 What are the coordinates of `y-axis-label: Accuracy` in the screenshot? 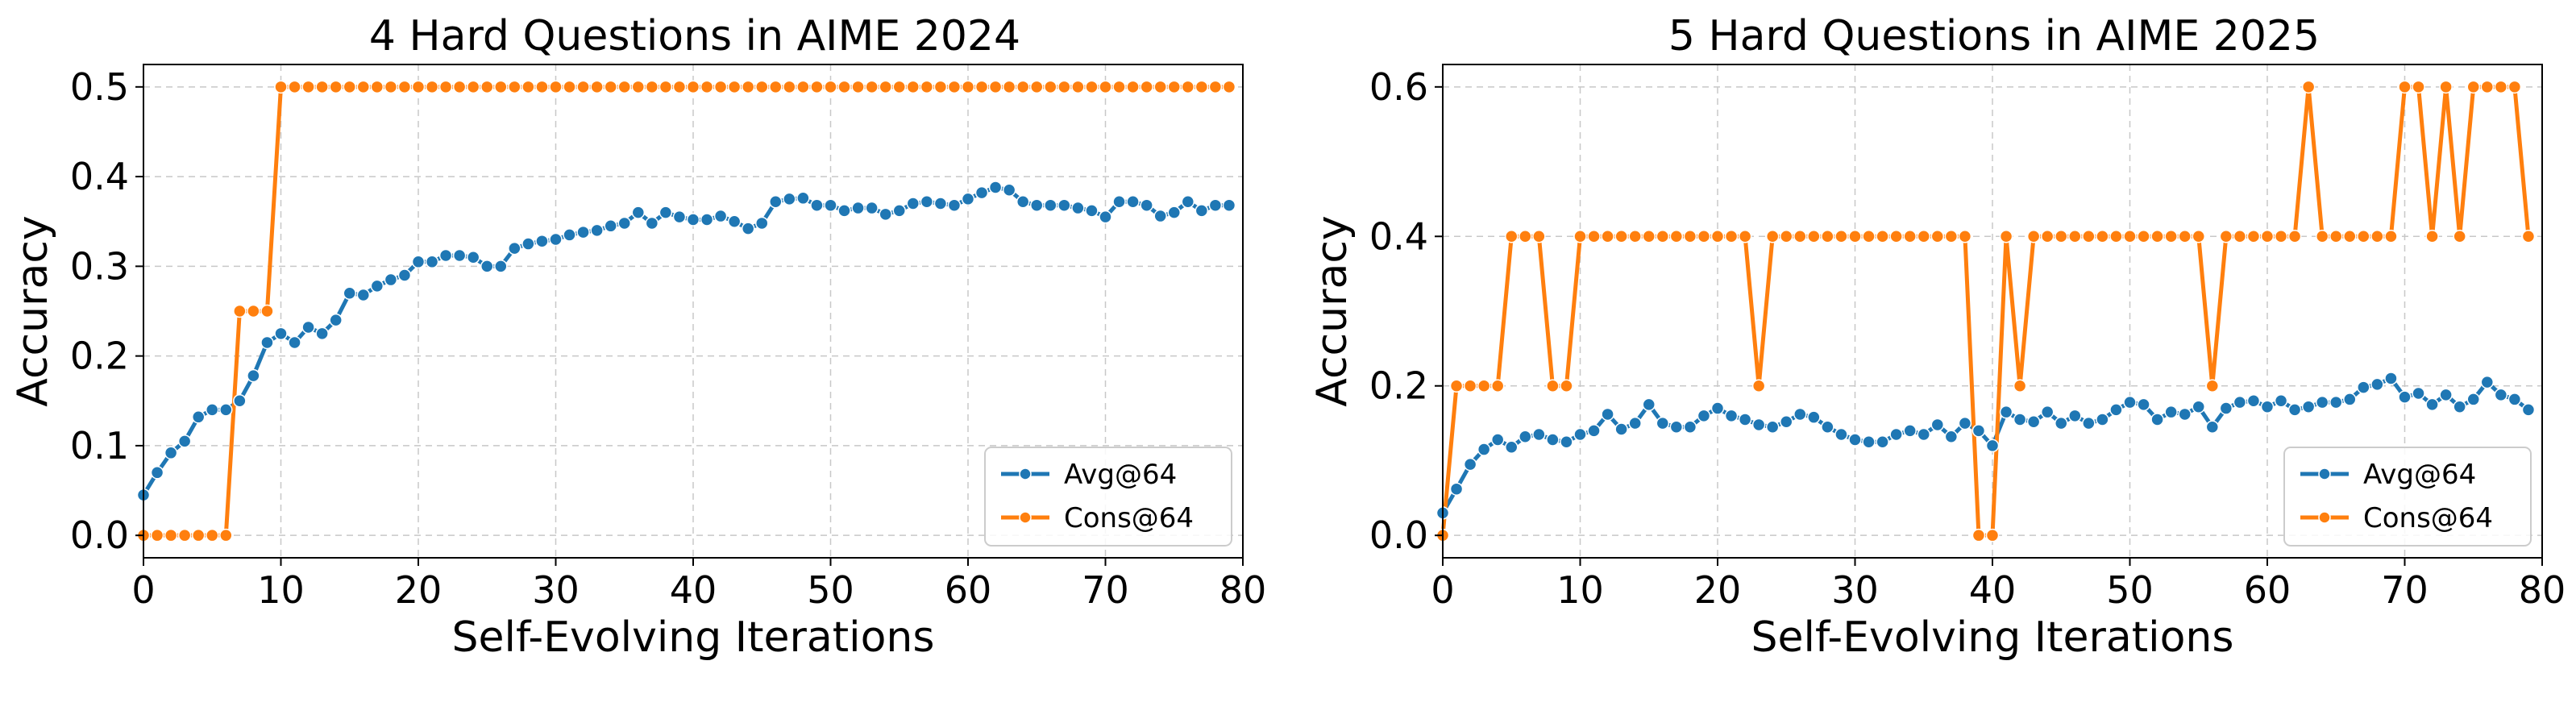 It's located at (1332, 310).